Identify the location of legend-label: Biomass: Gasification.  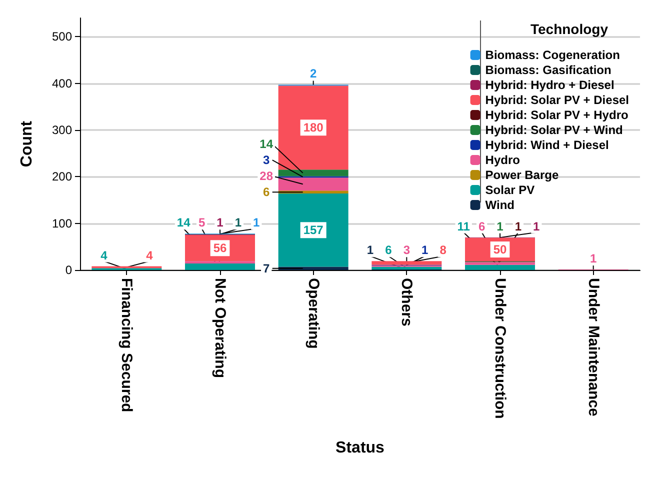
(548, 70).